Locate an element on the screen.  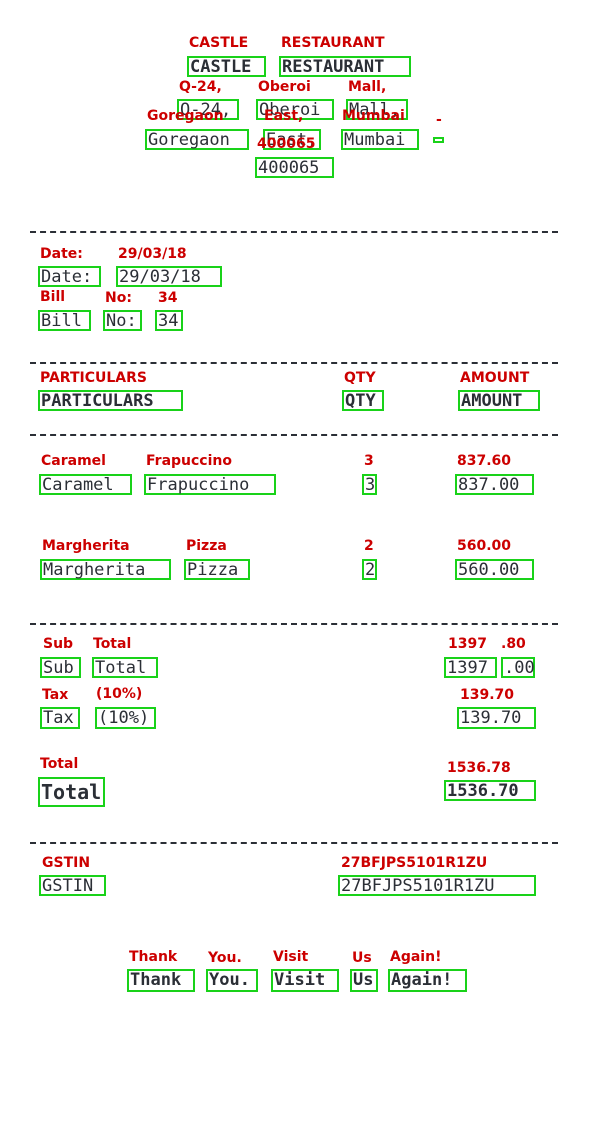
item-name-word: Frapuccino is located at coordinates (210, 484).